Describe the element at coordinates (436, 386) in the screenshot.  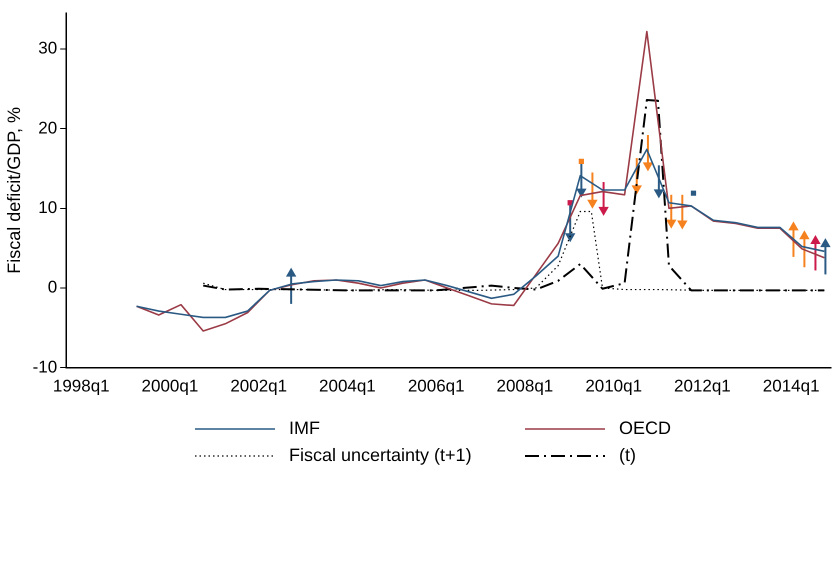
I see `x-tick-label: 2006q1` at that location.